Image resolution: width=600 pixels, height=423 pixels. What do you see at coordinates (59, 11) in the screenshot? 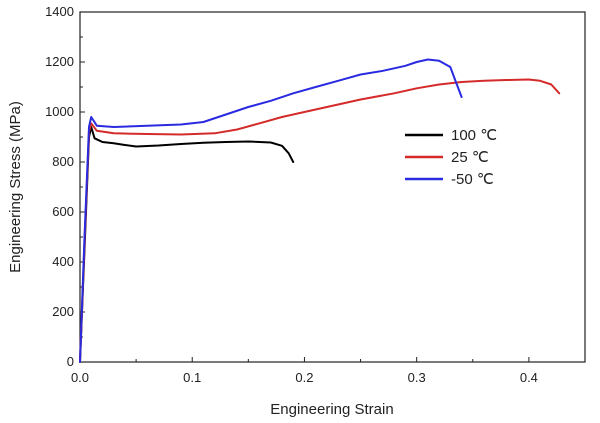
I see `y-tick-label: 1400` at bounding box center [59, 11].